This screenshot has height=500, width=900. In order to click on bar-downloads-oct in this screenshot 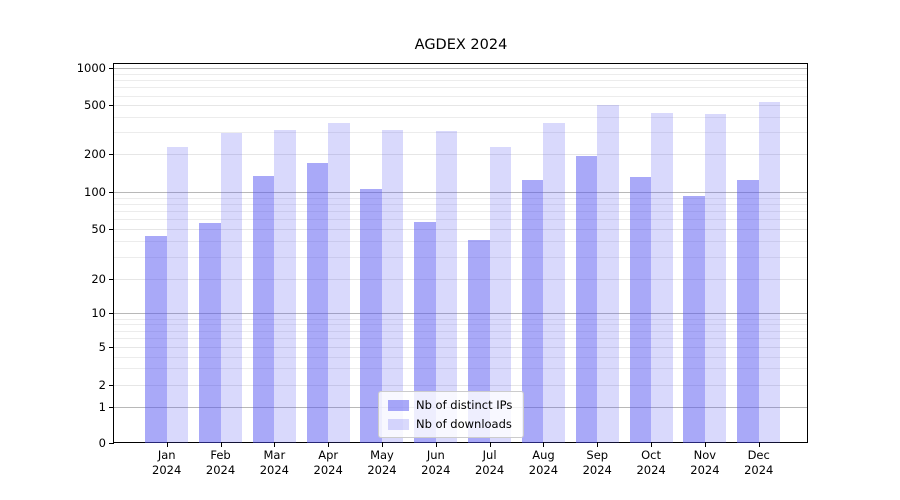, I will do `click(662, 277)`.